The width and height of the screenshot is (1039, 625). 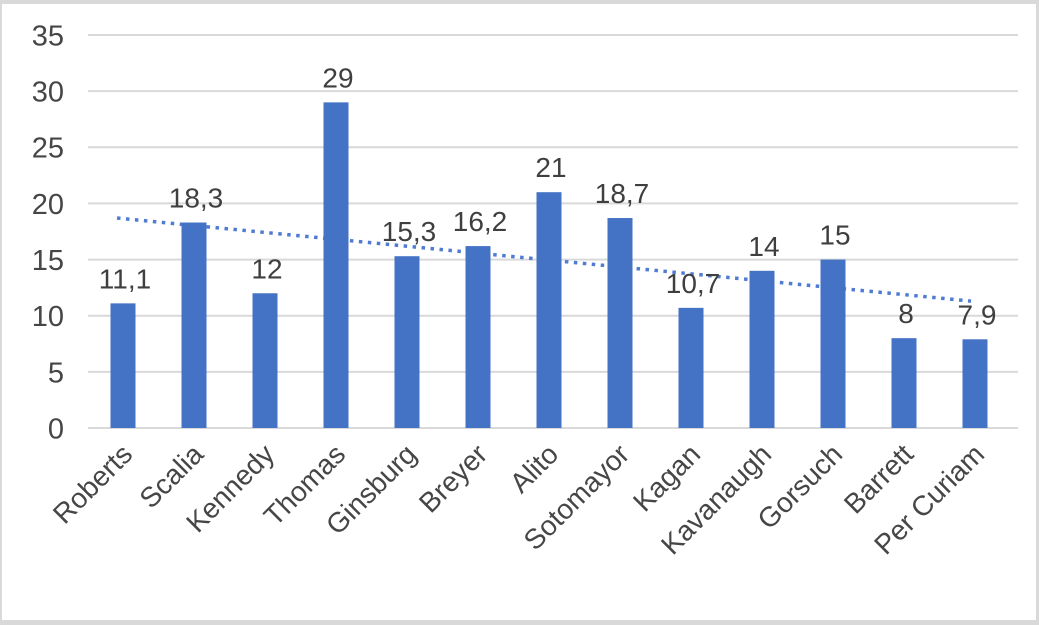 I want to click on bar-roberts, so click(x=123, y=365).